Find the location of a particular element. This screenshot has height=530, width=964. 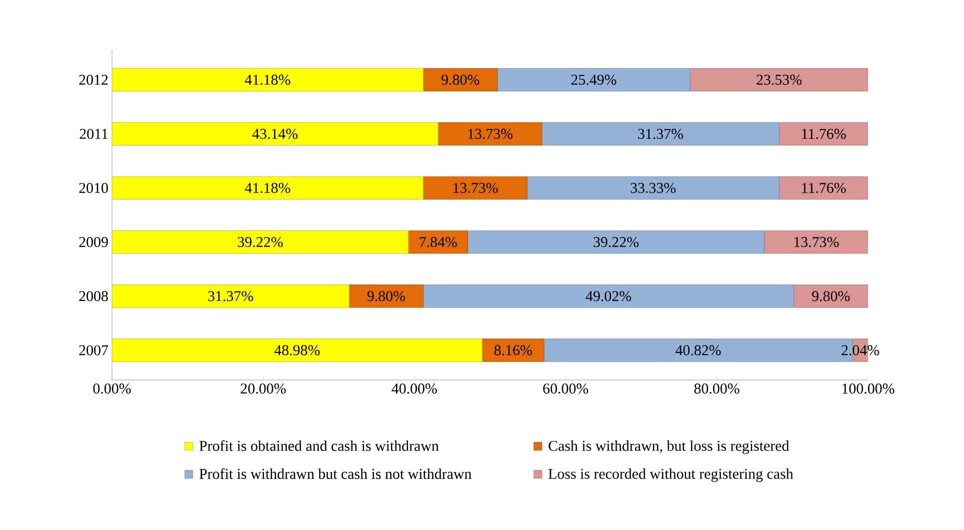

y-tick-label: 2011 is located at coordinates (94, 133).